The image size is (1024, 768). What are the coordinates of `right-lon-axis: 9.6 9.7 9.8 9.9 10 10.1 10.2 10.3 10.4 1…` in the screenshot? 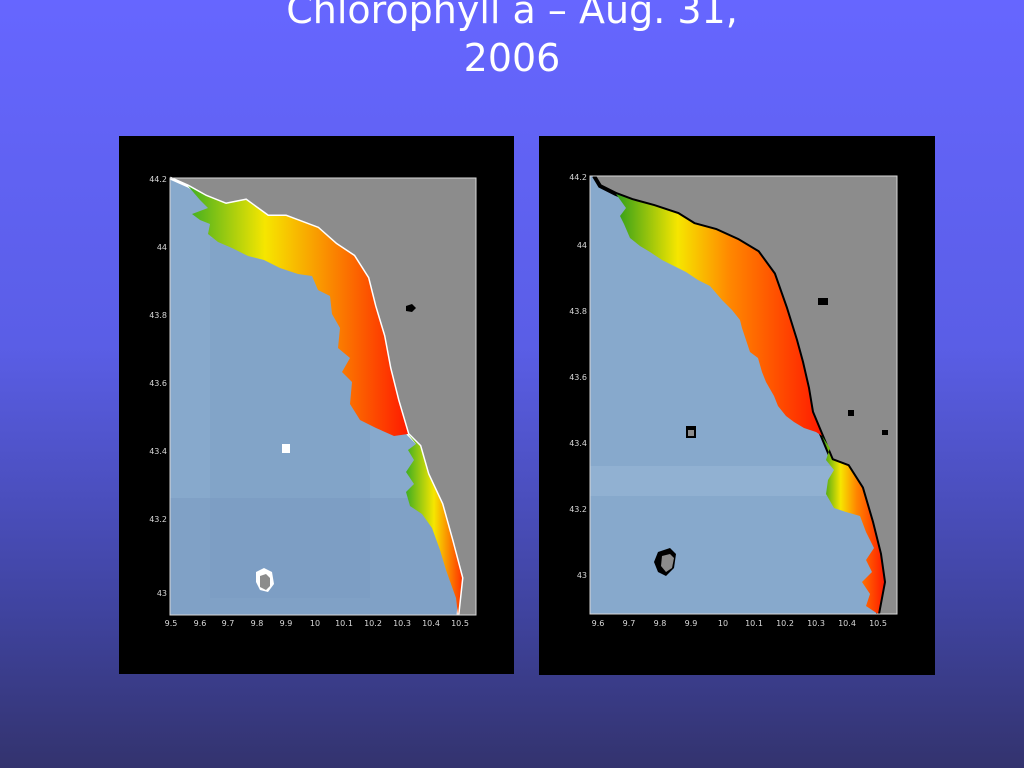 It's located at (739, 623).